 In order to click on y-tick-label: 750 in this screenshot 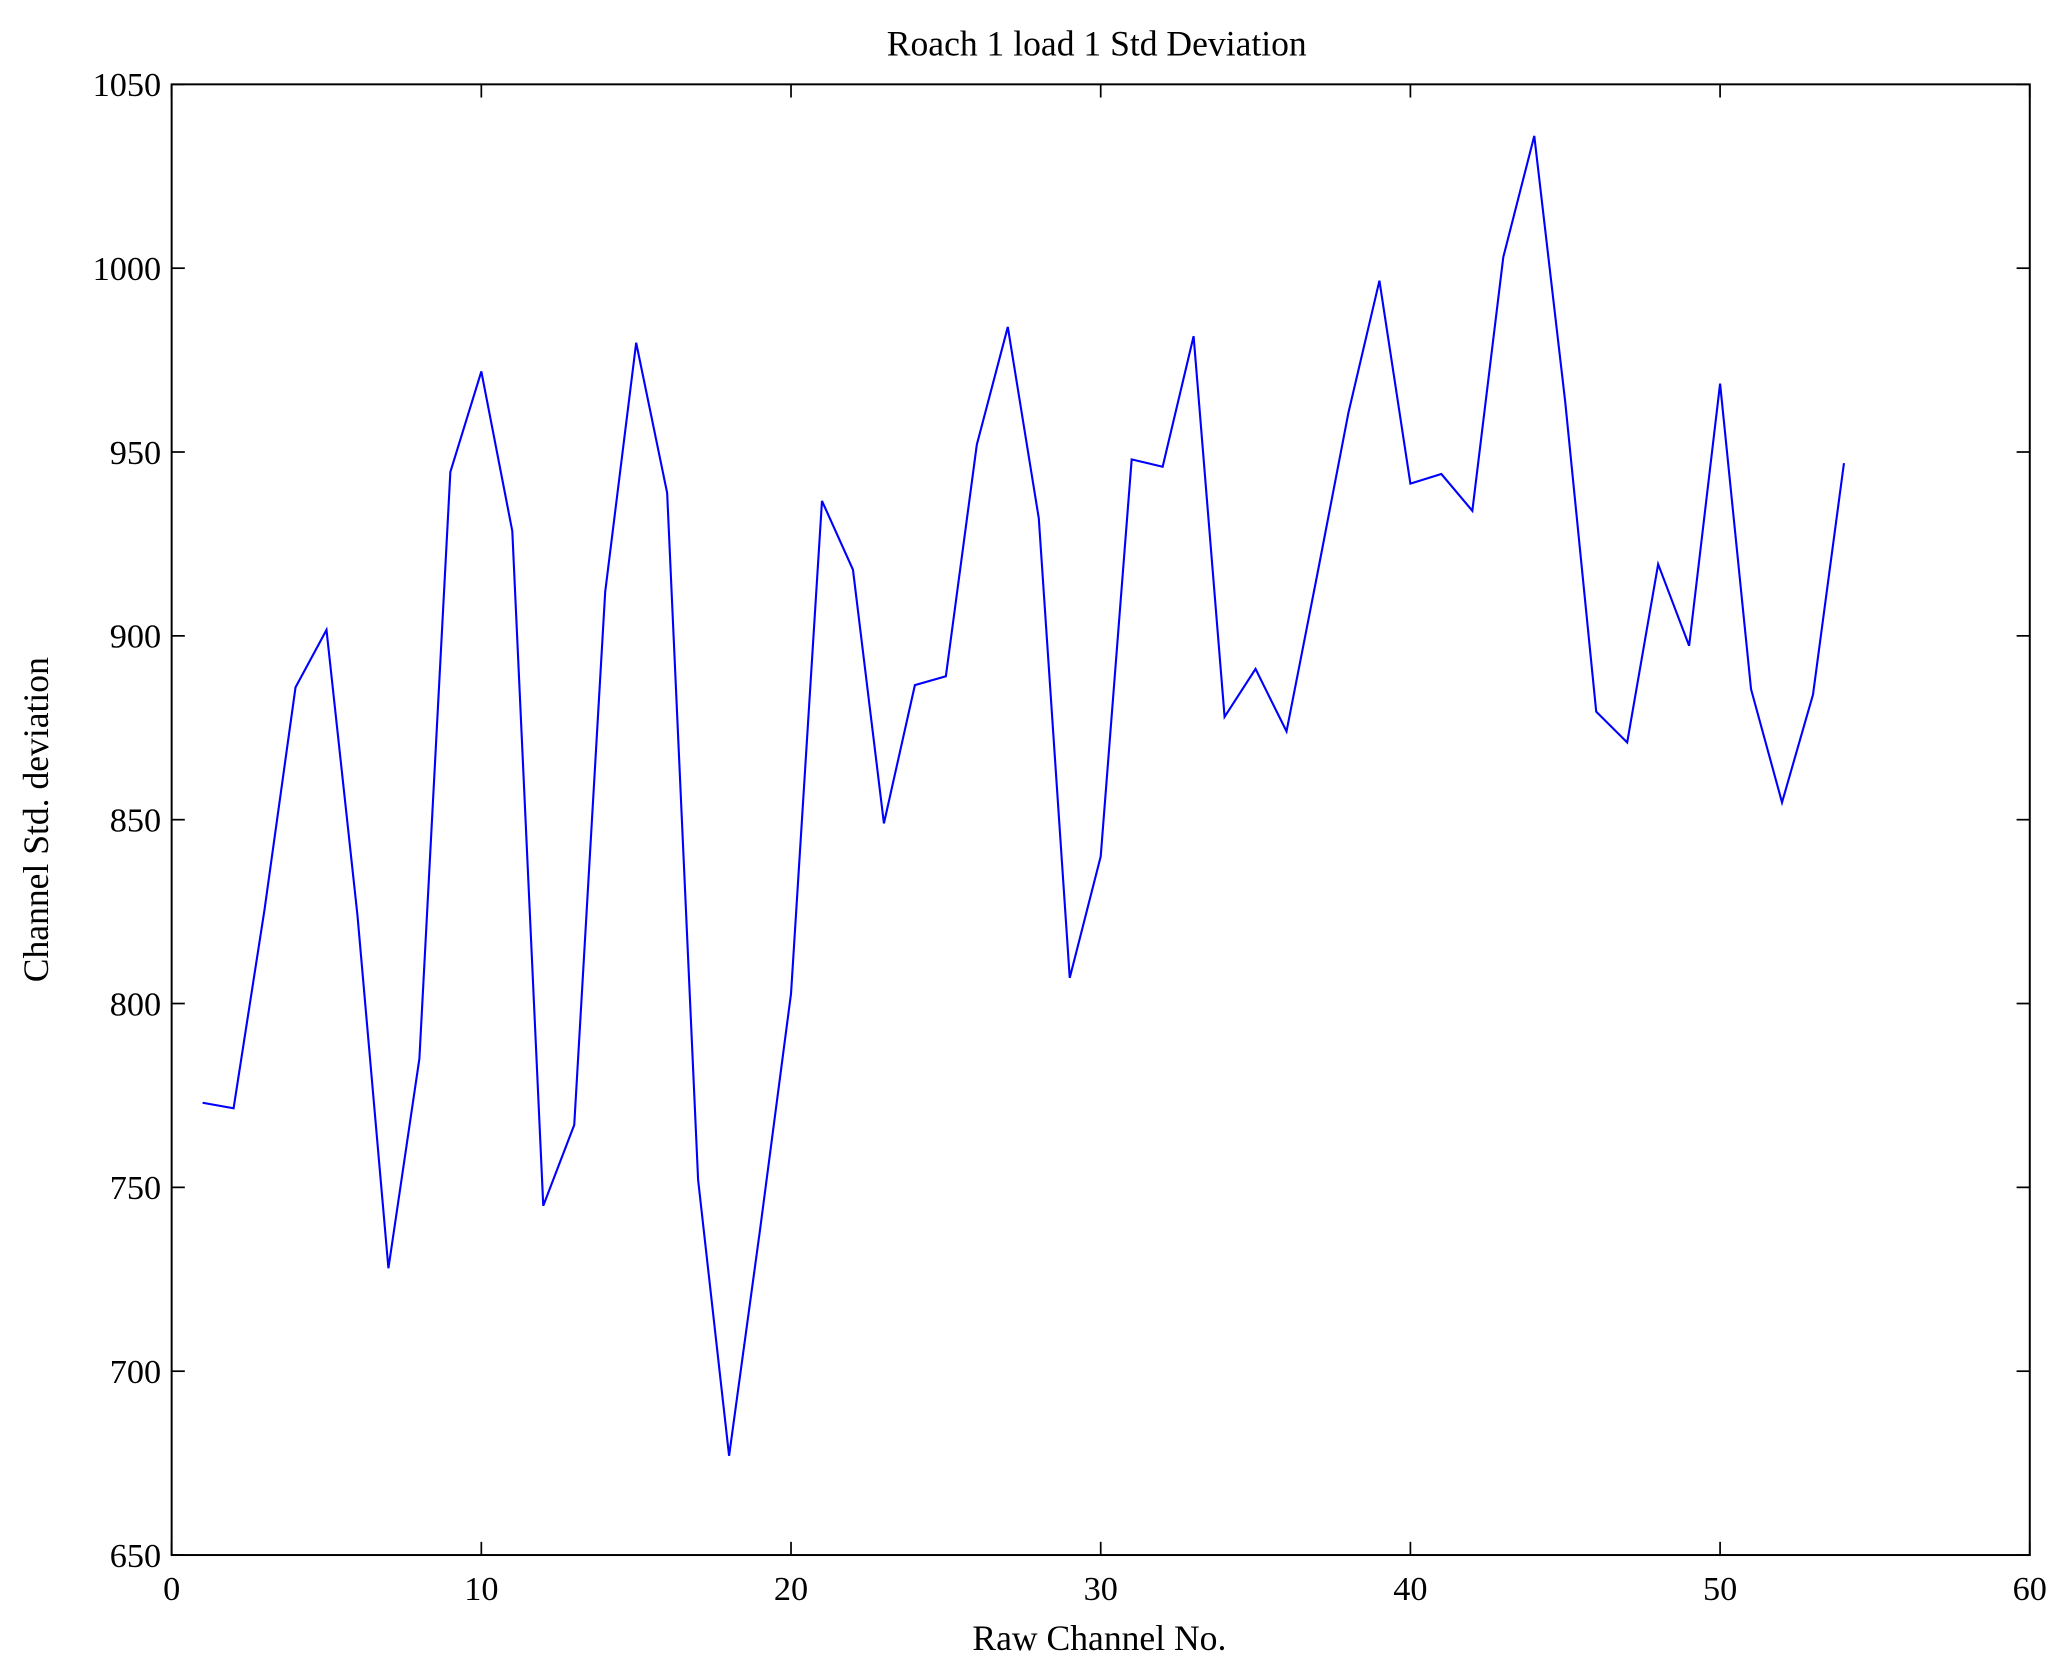, I will do `click(135, 1188)`.